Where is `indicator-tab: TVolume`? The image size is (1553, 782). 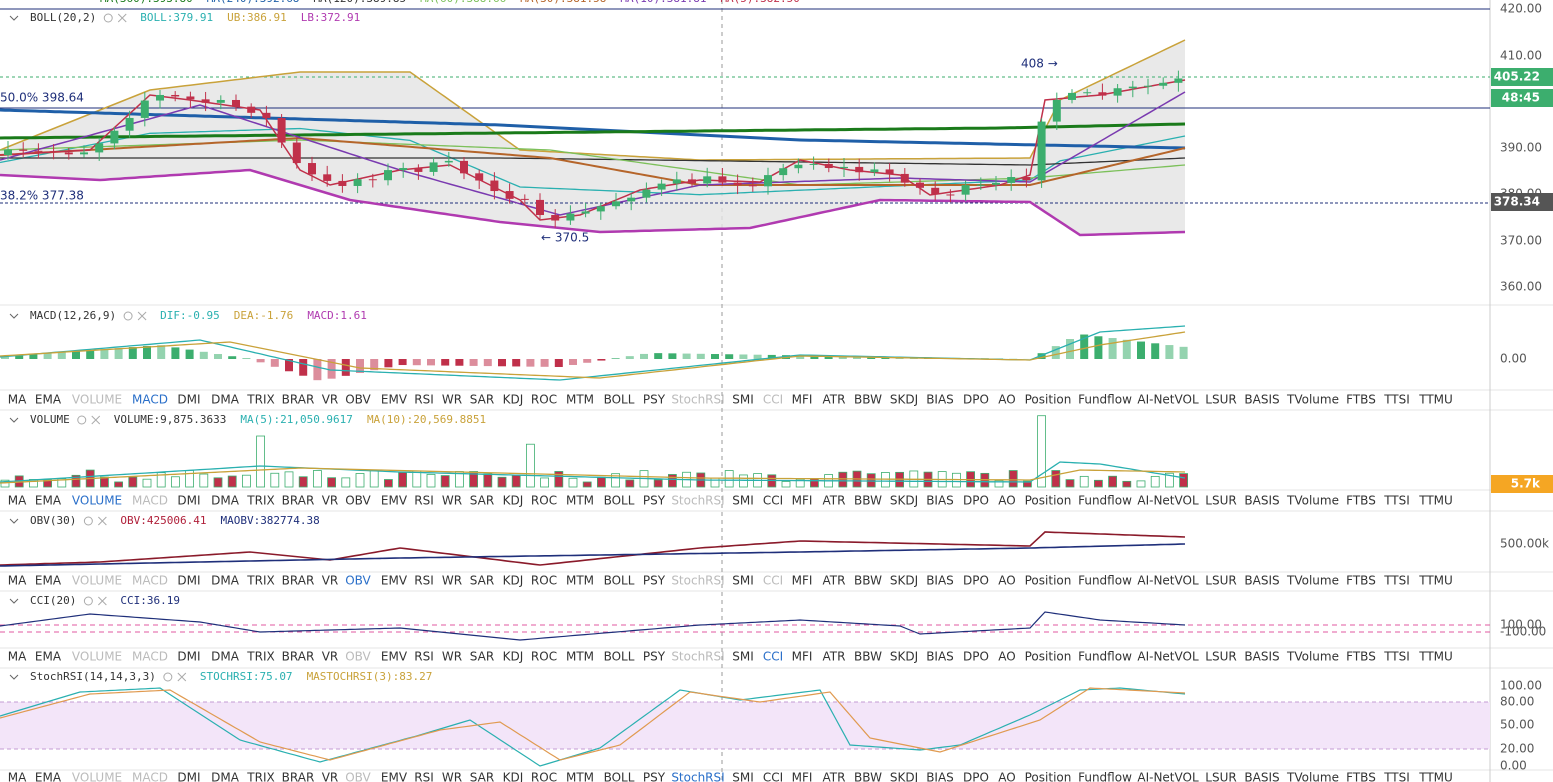
indicator-tab: TVolume is located at coordinates (1312, 400).